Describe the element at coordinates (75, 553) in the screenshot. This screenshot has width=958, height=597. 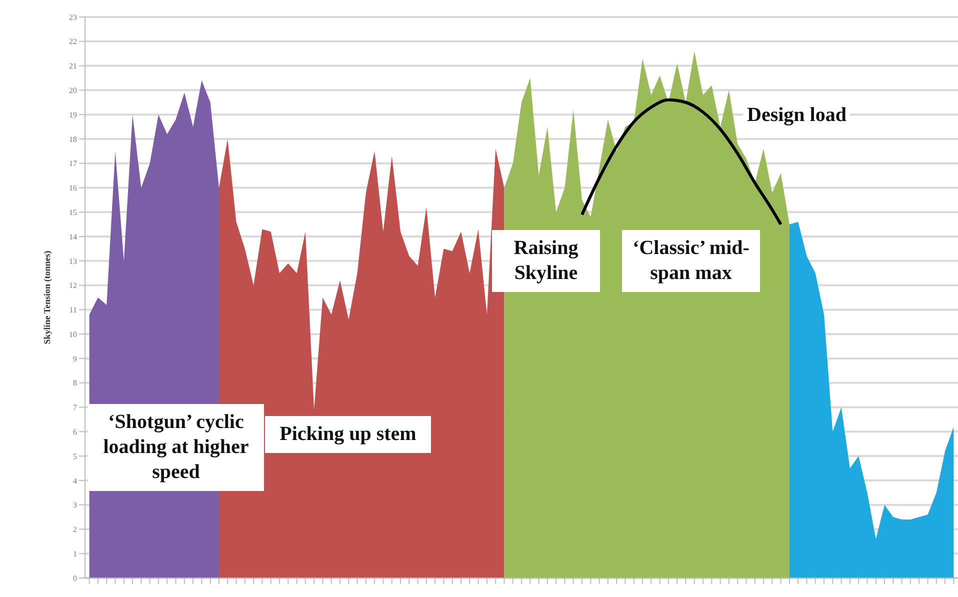
I see `y-tick-label: 1` at that location.